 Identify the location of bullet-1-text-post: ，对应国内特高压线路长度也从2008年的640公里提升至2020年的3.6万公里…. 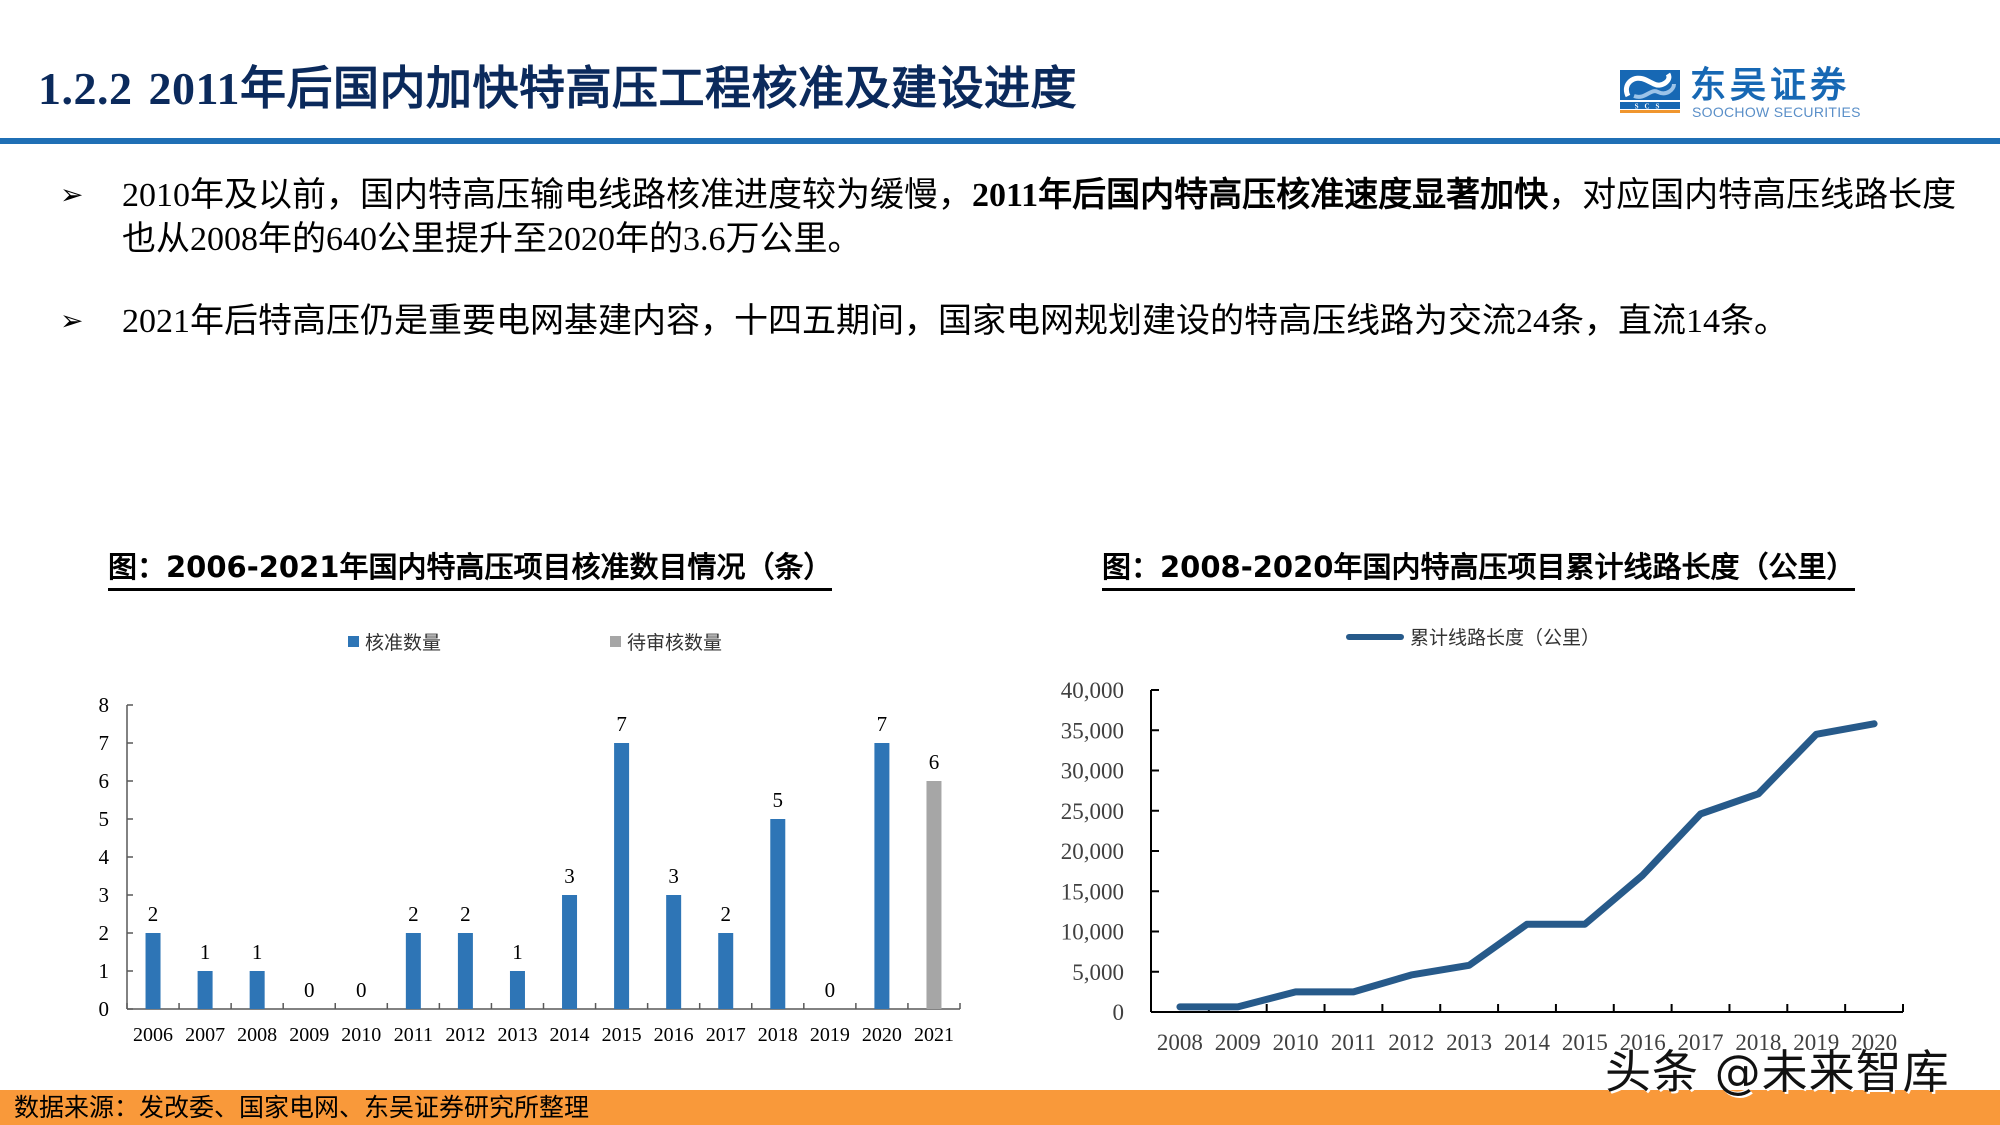
(1039, 217).